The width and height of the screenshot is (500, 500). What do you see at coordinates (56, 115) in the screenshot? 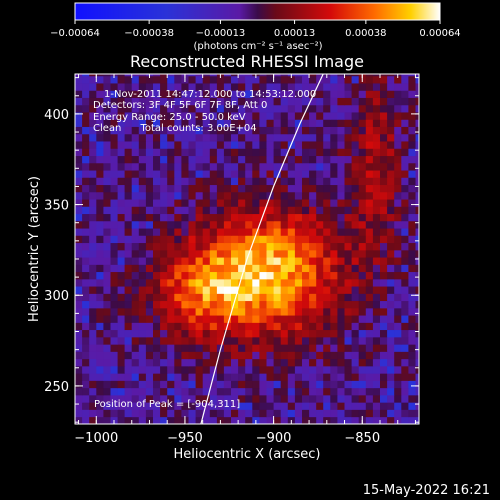
I see `y-tick-label: 400` at bounding box center [56, 115].